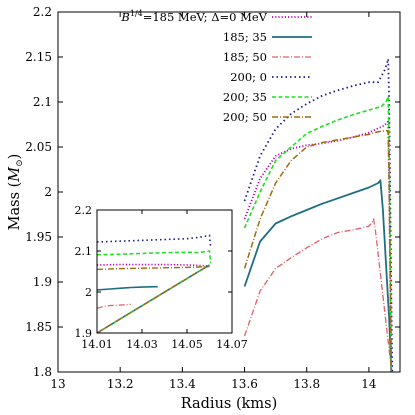 This screenshot has height=415, width=415. What do you see at coordinates (120, 384) in the screenshot?
I see `x-tick-label: 13.2` at bounding box center [120, 384].